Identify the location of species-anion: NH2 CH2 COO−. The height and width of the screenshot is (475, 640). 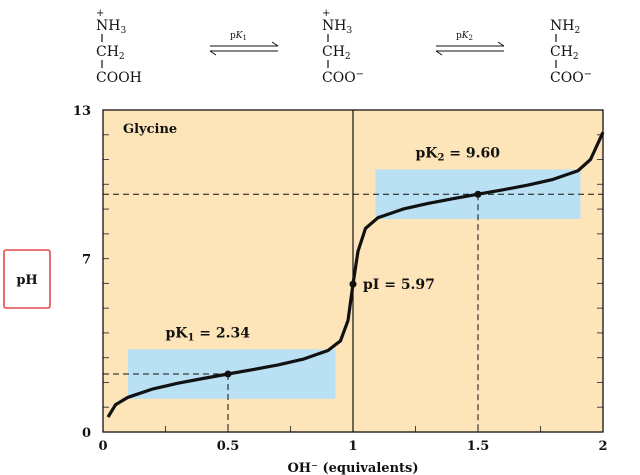
(571, 52).